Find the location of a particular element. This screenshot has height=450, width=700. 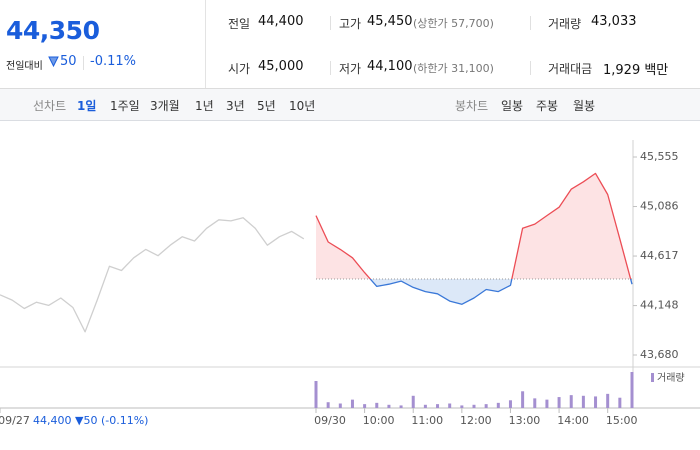

stat-value: 44,100 is located at coordinates (390, 66).